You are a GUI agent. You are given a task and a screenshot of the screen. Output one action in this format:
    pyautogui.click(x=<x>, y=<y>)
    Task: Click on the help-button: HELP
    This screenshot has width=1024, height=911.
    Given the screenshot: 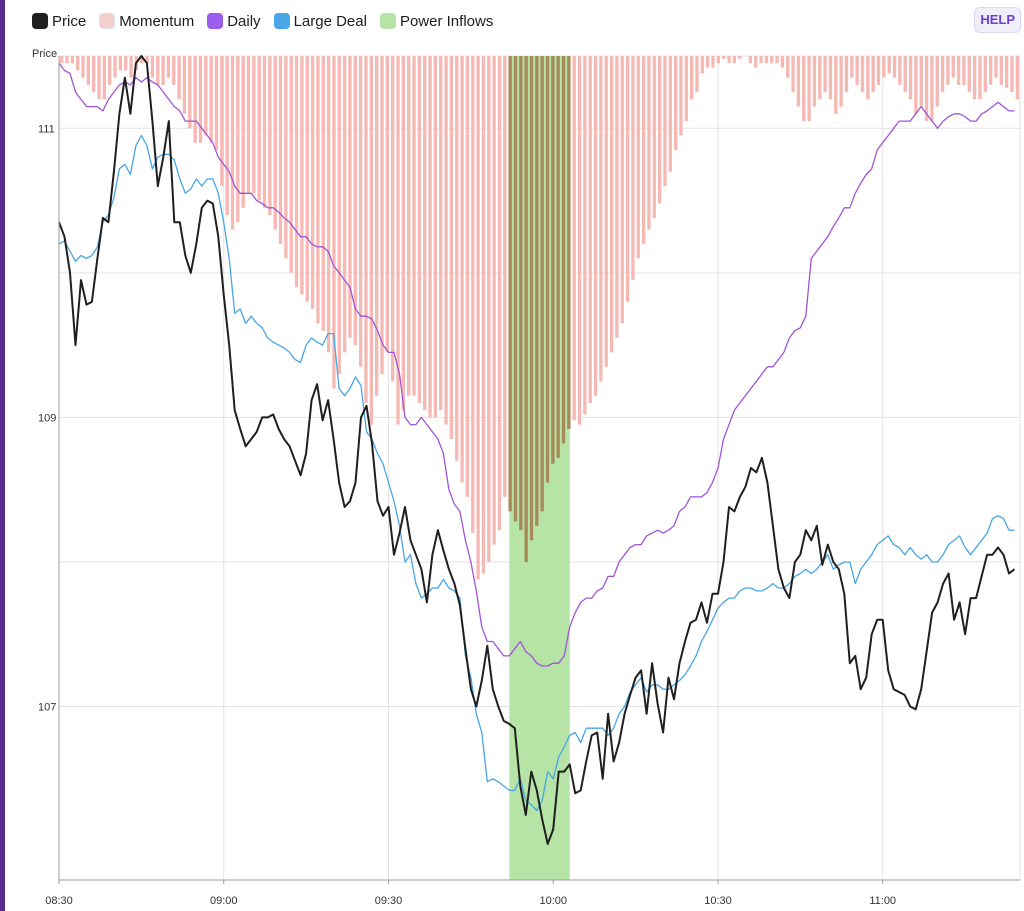 What is the action you would take?
    pyautogui.click(x=997, y=20)
    